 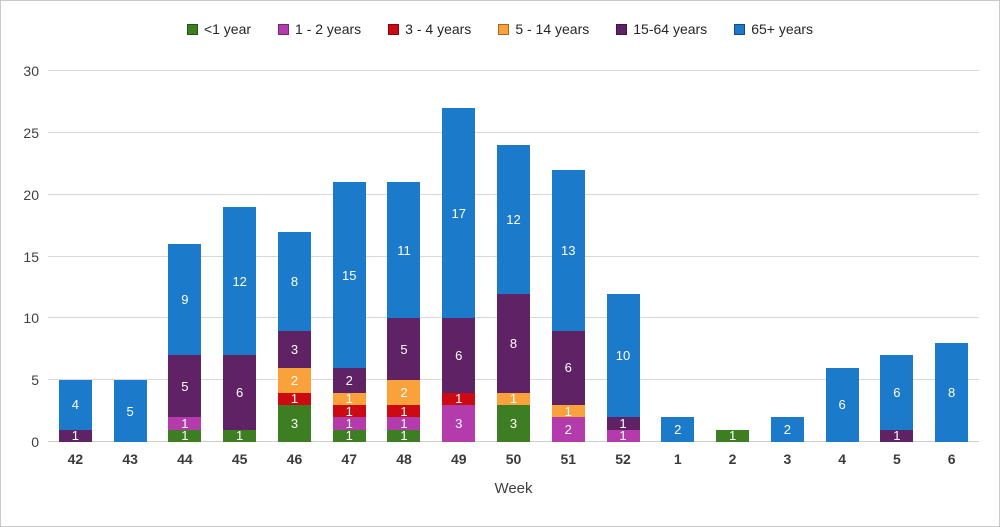 What do you see at coordinates (623, 459) in the screenshot?
I see `x-tick-label: 52` at bounding box center [623, 459].